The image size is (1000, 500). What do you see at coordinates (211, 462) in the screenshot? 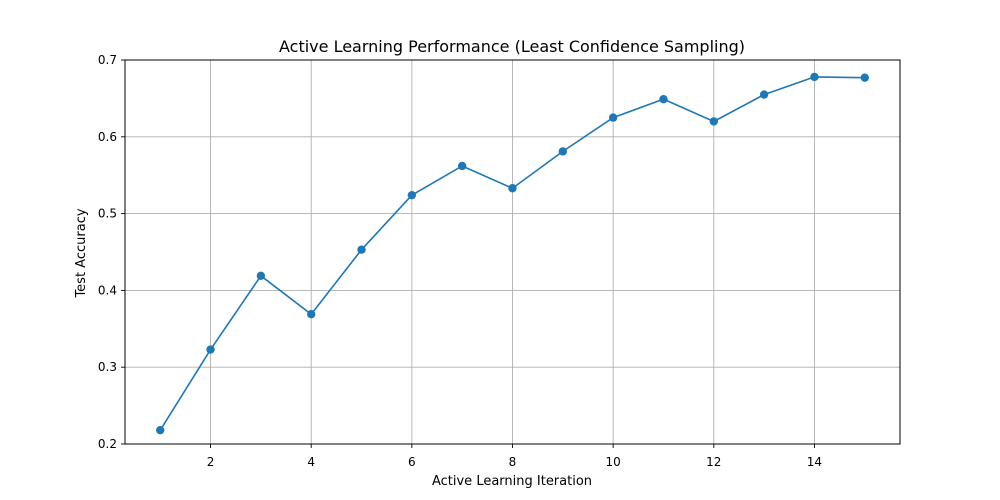
I see `x-tick-label: 2` at bounding box center [211, 462].